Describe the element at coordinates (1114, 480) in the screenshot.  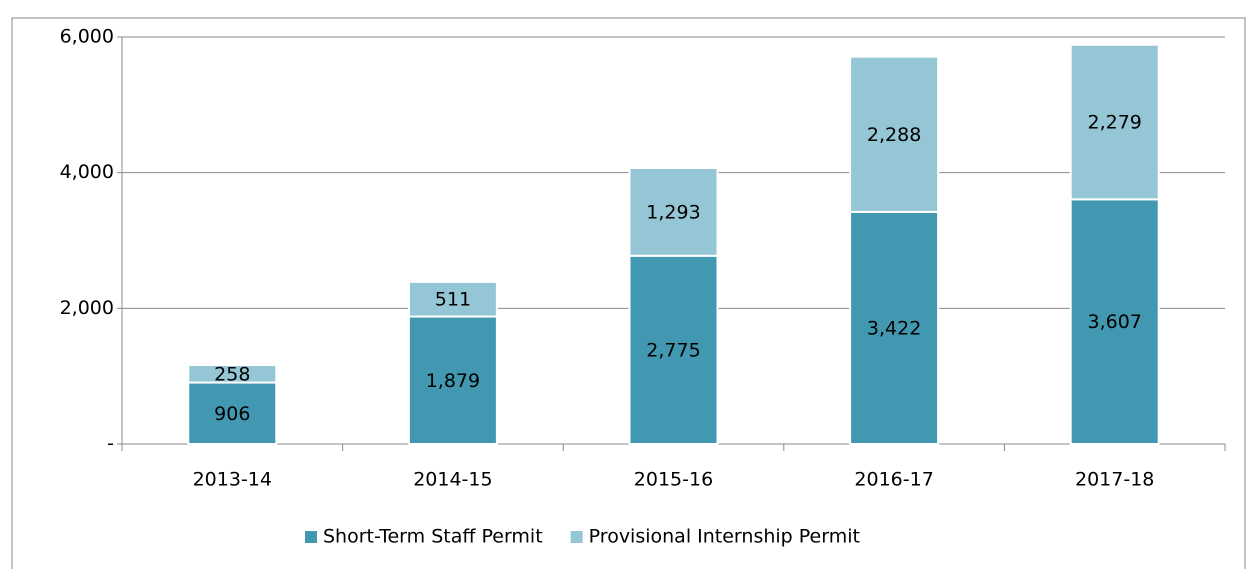
I see `x-tick-label: 2017-18` at that location.